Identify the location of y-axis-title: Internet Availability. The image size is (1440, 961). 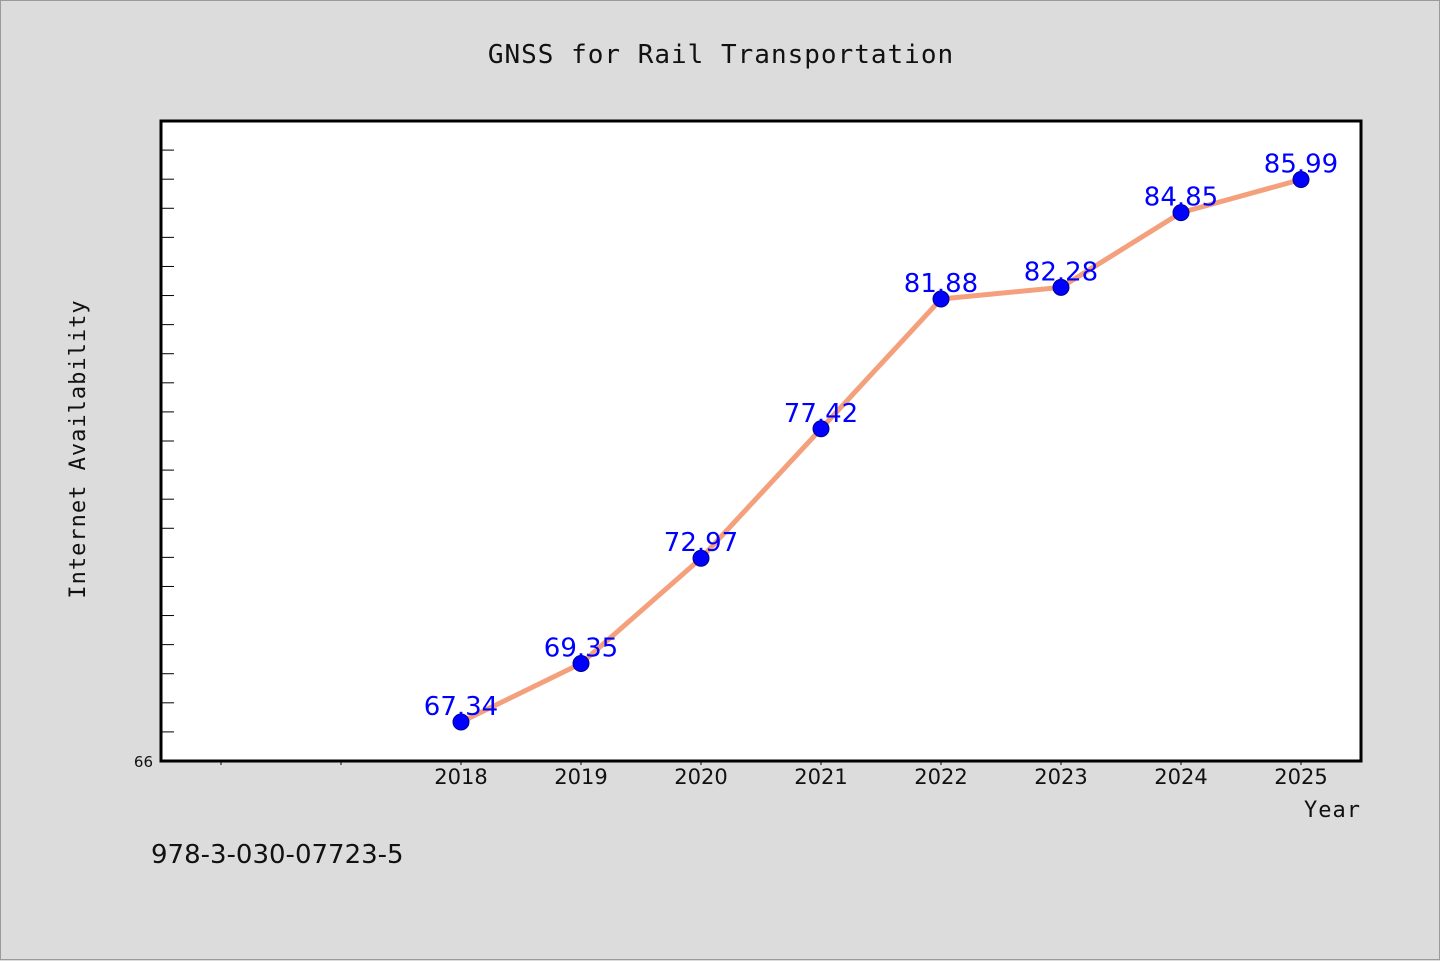
(78, 448).